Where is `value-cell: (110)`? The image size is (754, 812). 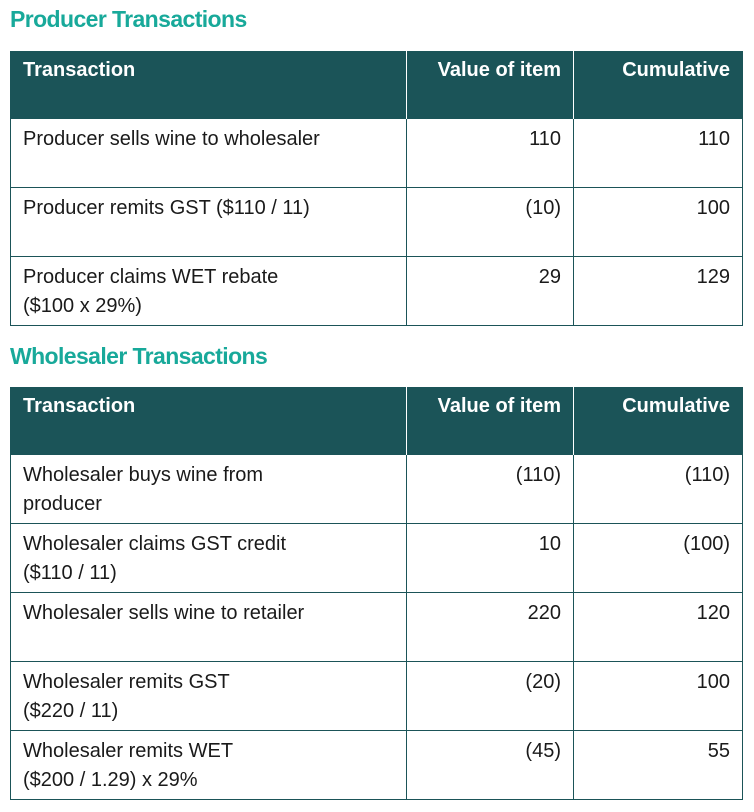
value-cell: (110) is located at coordinates (490, 488).